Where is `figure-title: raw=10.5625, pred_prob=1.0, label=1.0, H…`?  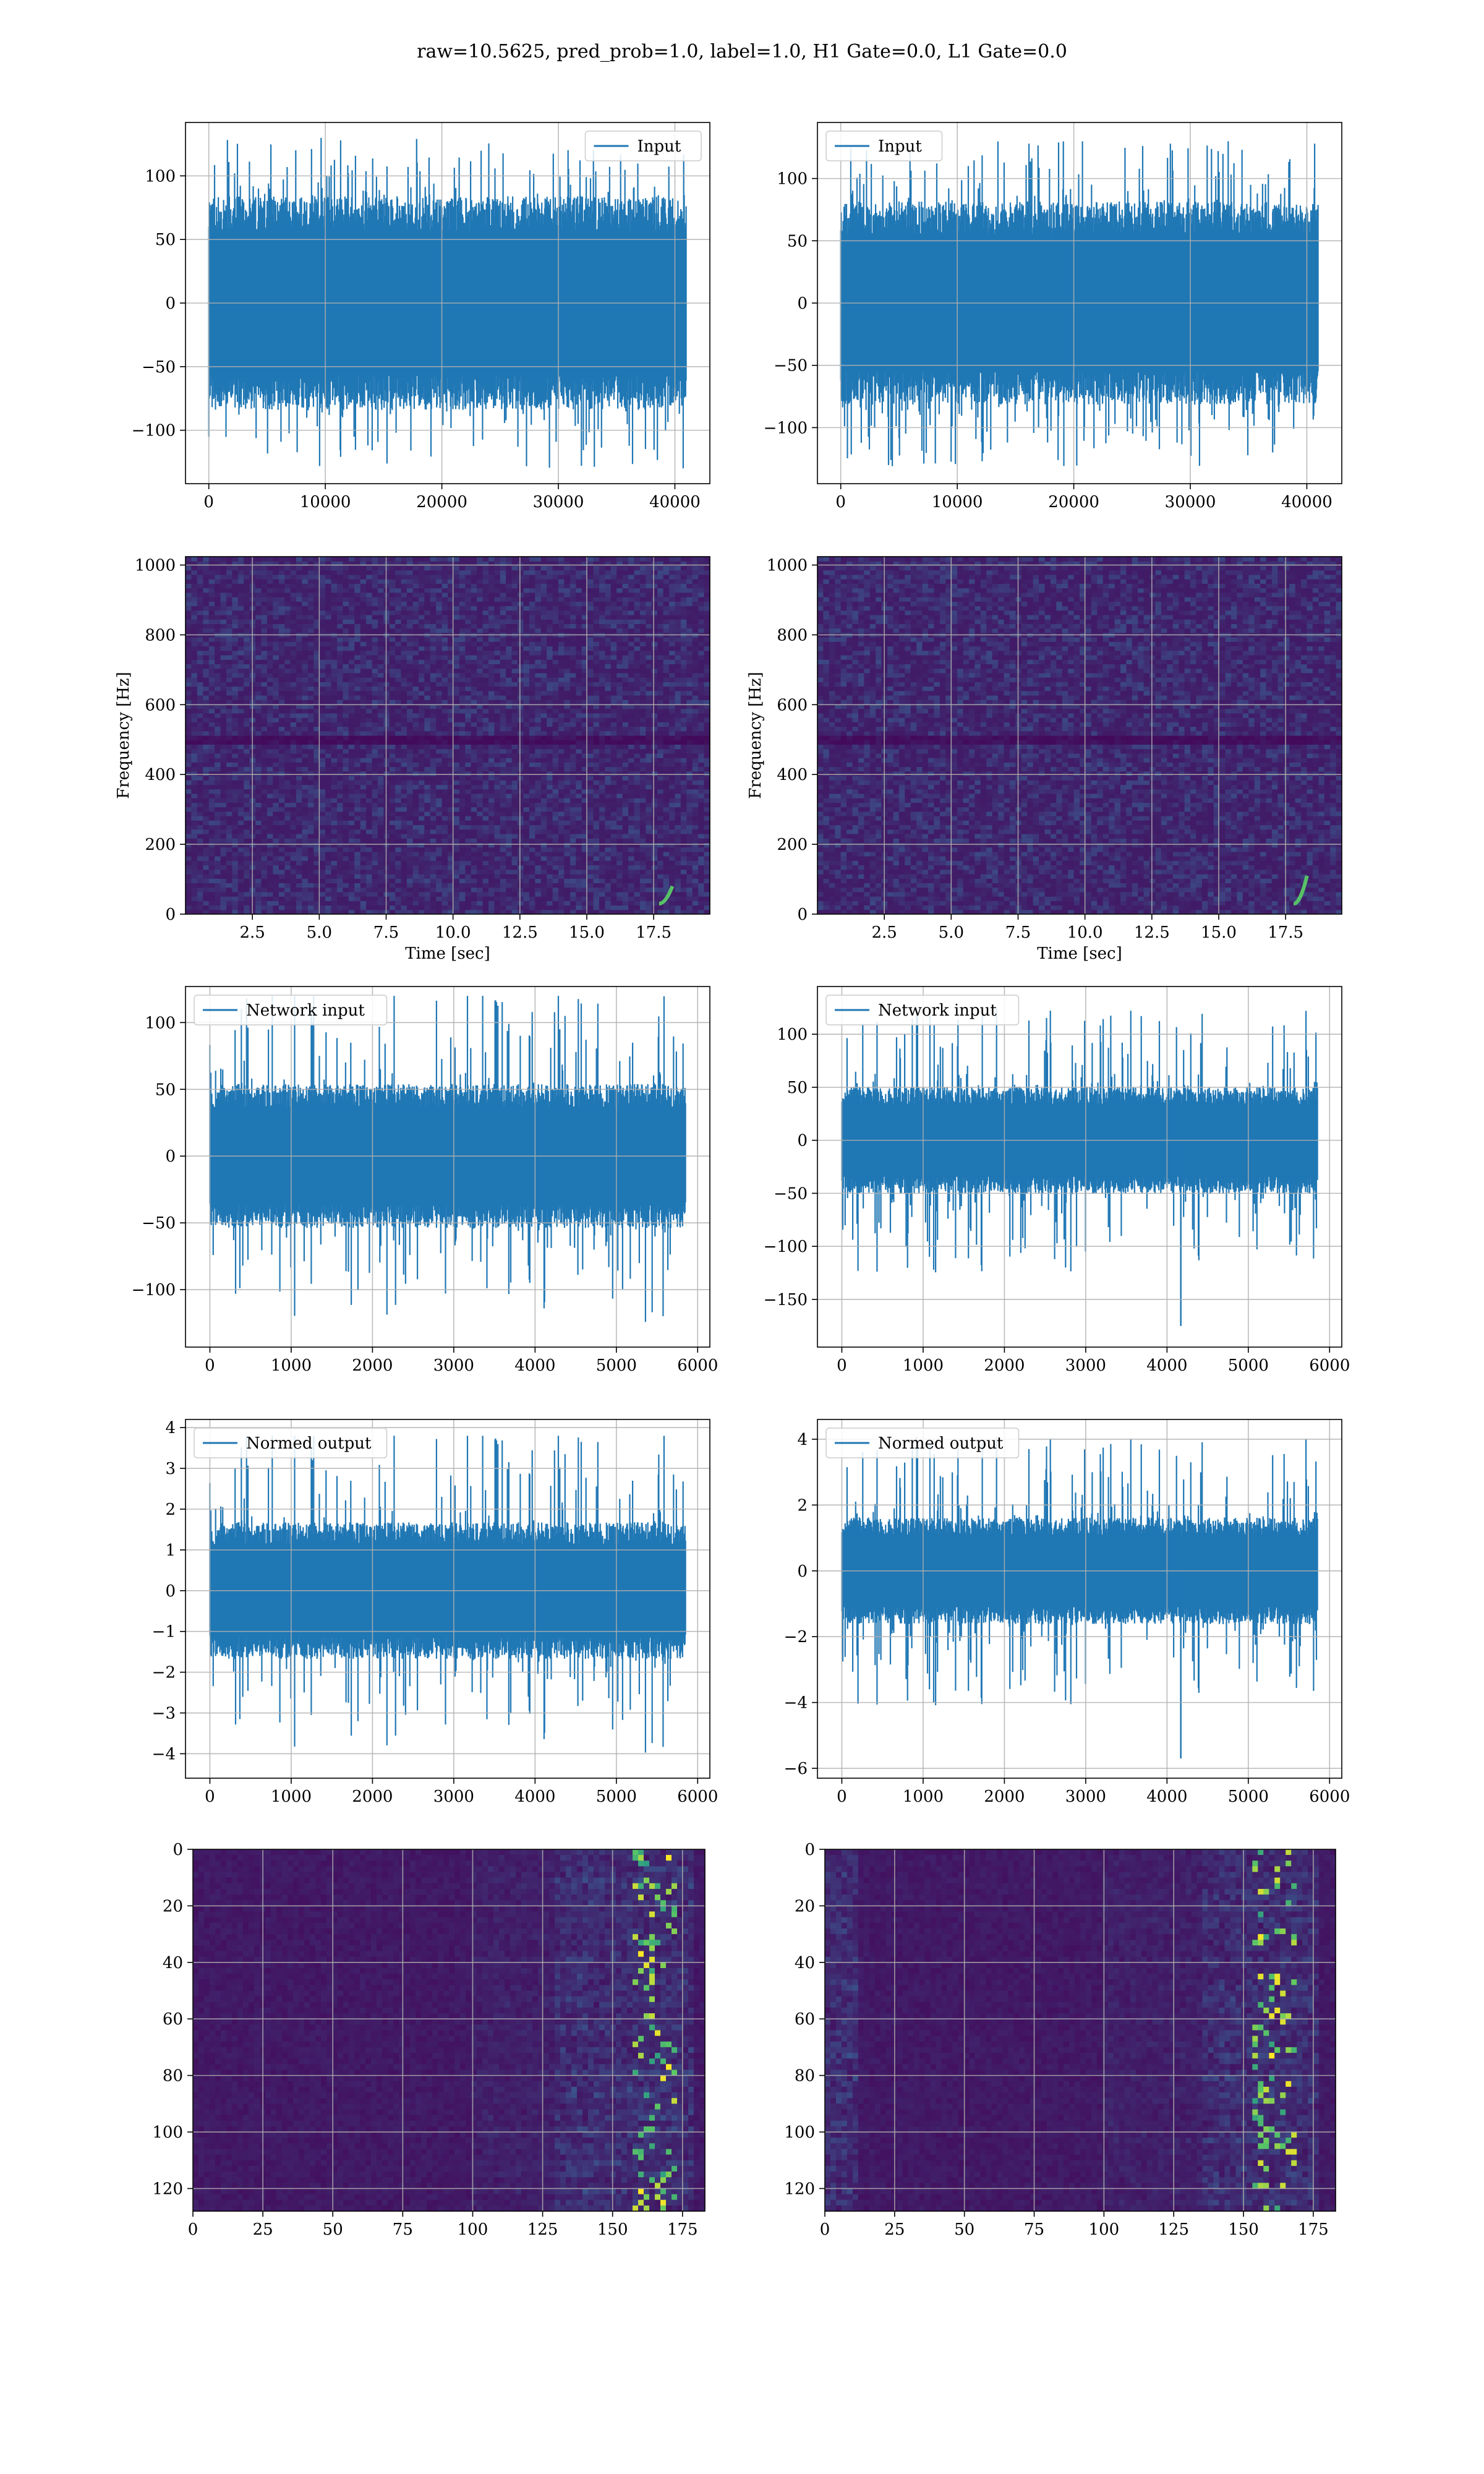 figure-title: raw=10.5625, pred_prob=1.0, label=1.0, H… is located at coordinates (742, 51).